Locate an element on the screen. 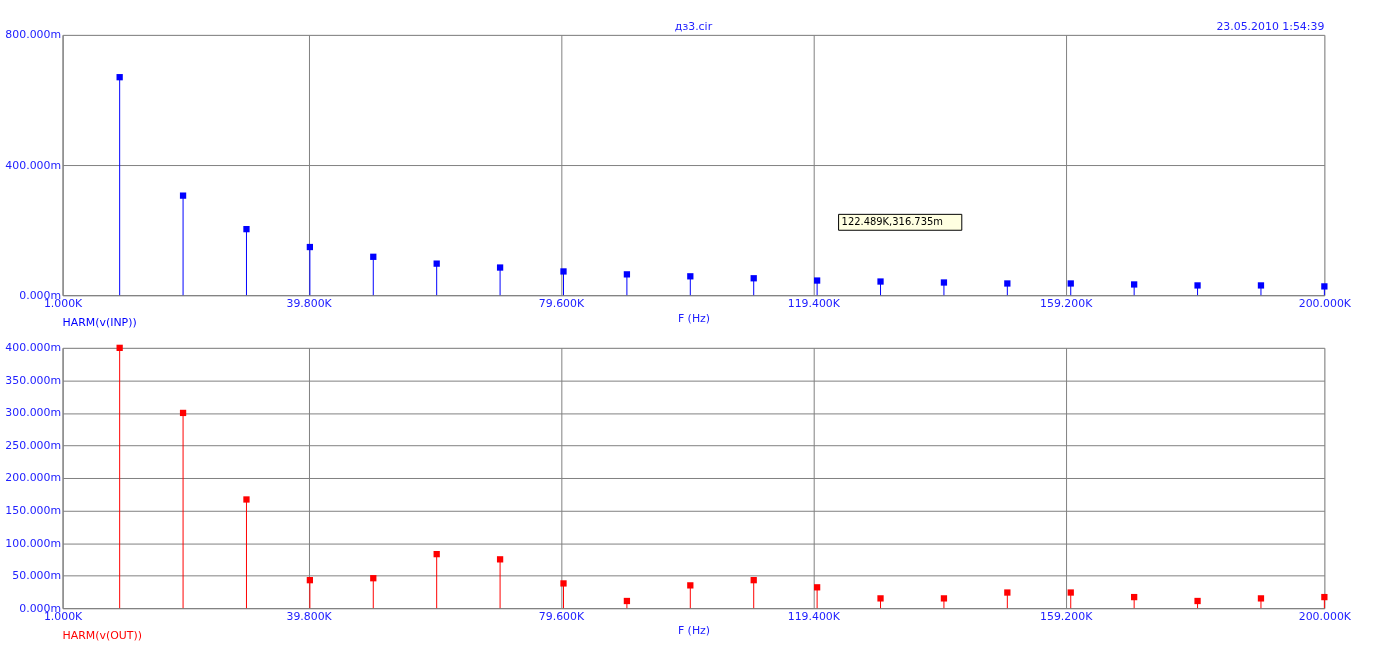  y-tick-label: 800.000m is located at coordinates (33, 35).